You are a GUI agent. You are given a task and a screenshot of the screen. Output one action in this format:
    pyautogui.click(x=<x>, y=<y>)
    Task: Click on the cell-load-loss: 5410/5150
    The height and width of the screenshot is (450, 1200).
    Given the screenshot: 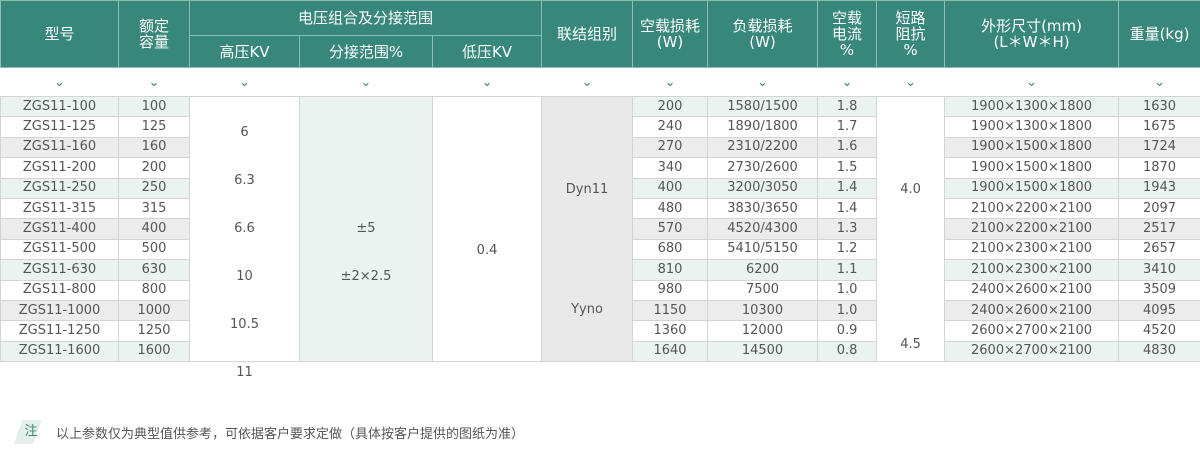 What is the action you would take?
    pyautogui.click(x=763, y=249)
    